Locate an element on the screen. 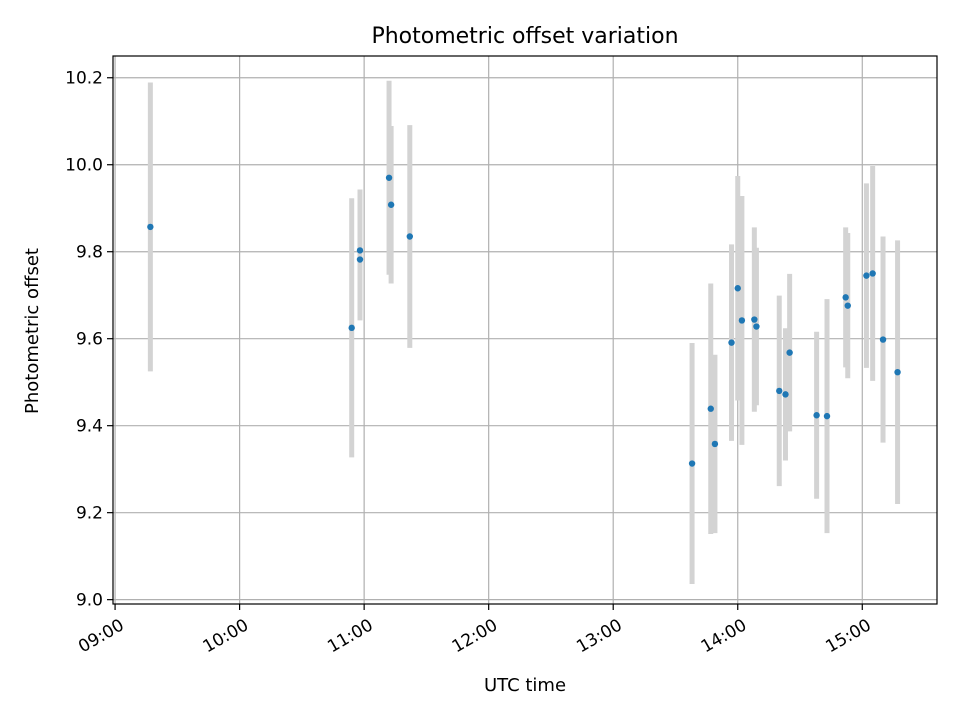 The image size is (960, 720). x-tick-label: 11:00 is located at coordinates (350, 636).